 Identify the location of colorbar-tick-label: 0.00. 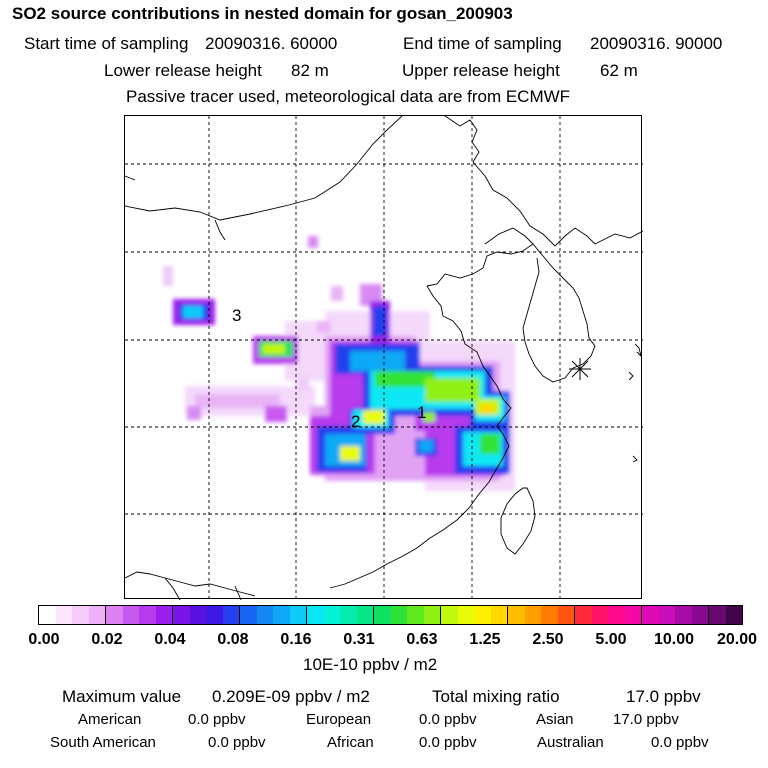
(44, 639).